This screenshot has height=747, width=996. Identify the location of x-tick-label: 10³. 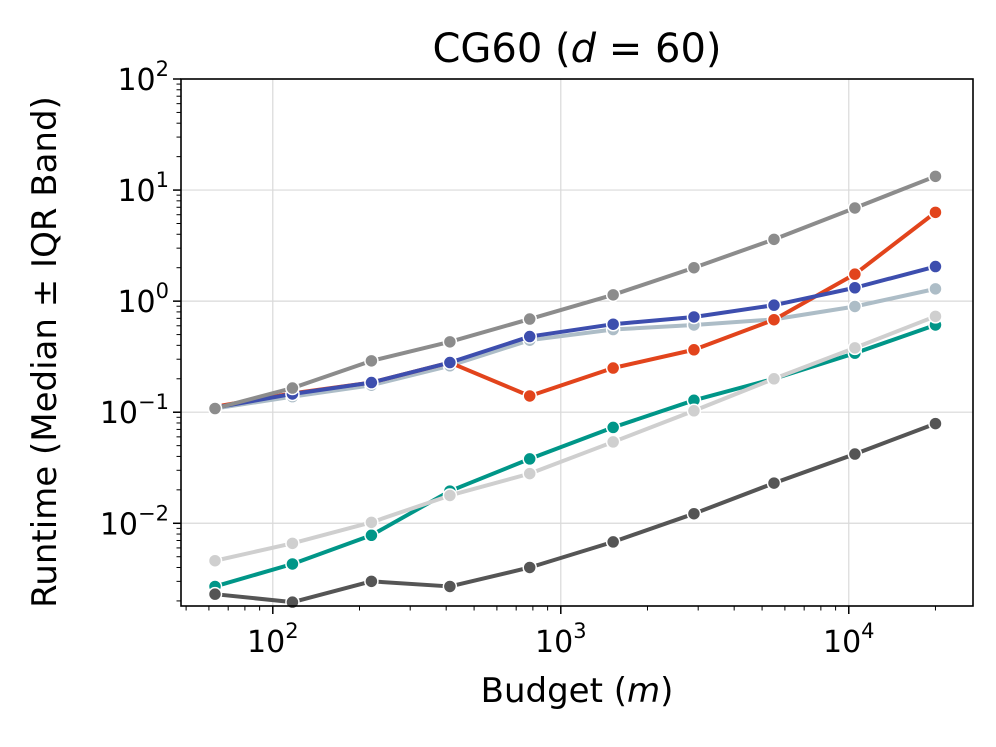
(561, 639).